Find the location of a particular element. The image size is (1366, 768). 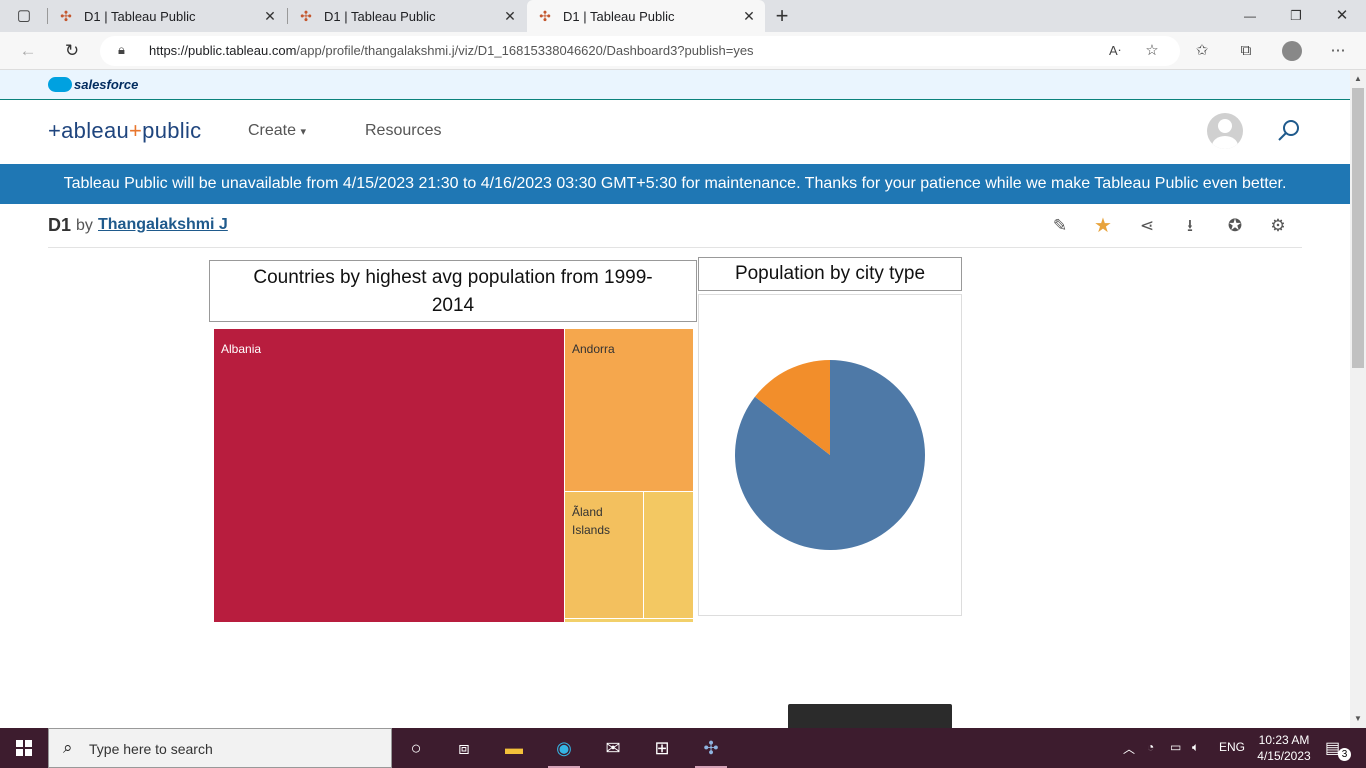

viz-name: D1 is located at coordinates (60, 225).